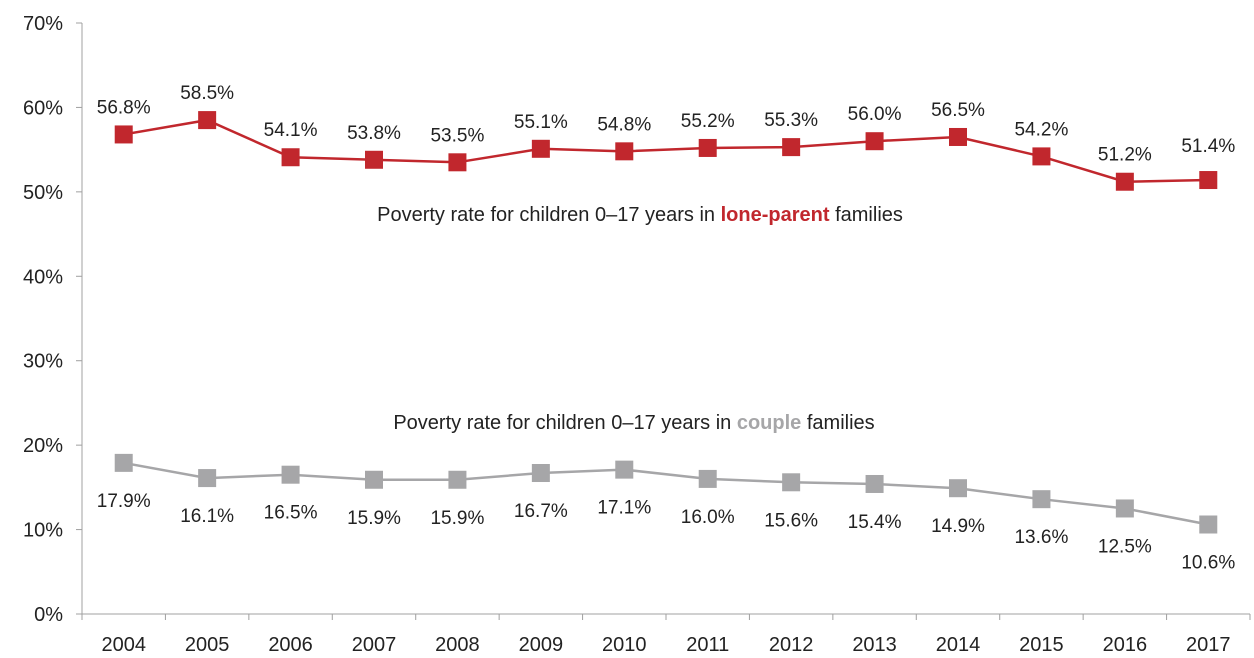 Image resolution: width=1254 pixels, height=658 pixels. Describe the element at coordinates (207, 516) in the screenshot. I see `data-label-couple: 16.1%` at that location.